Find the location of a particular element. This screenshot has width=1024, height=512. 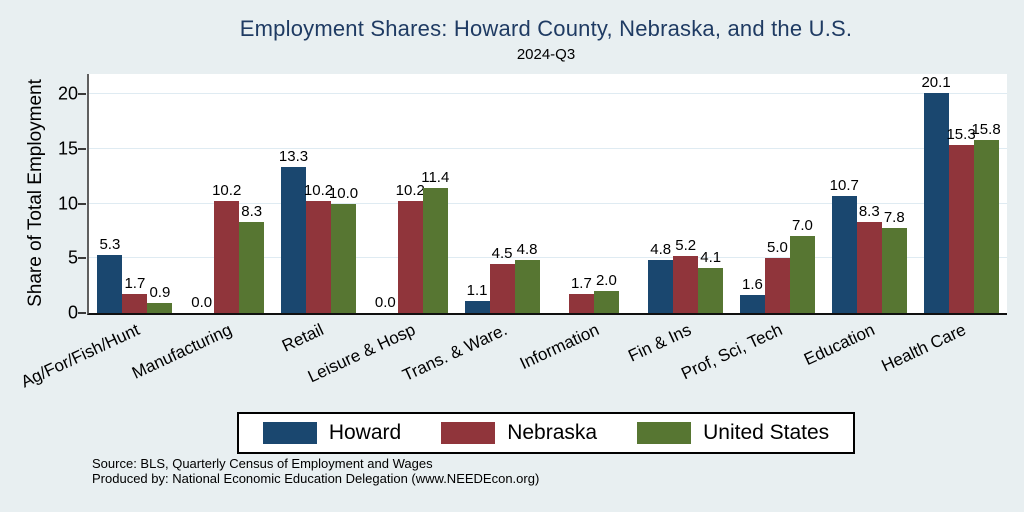

bar-value-label: 1.6 is located at coordinates (752, 285).